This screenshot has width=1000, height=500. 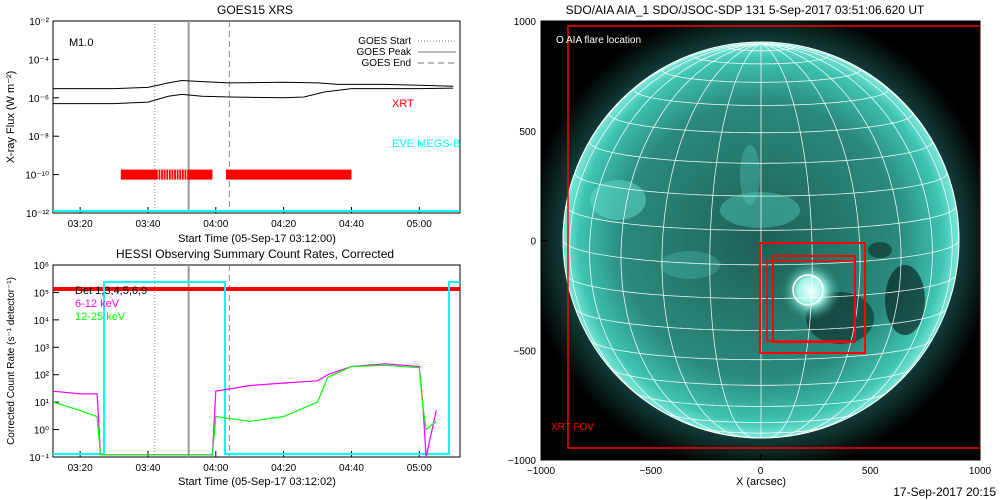 What do you see at coordinates (808, 290) in the screenshot?
I see `aia-flare-location-circle` at bounding box center [808, 290].